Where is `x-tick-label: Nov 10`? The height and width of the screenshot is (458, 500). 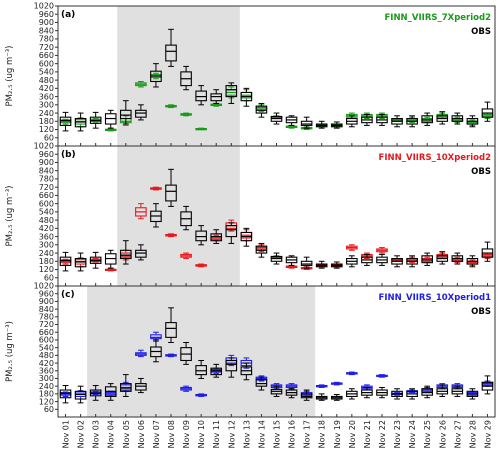 x-tick-label: Nov 10 is located at coordinates (201, 434).